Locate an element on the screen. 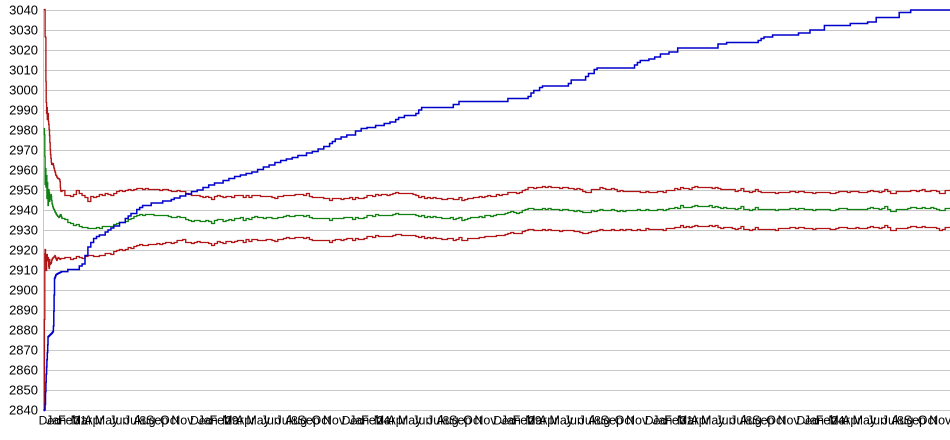 This screenshot has width=950, height=440. svg-text: 2840 is located at coordinates (23, 410).